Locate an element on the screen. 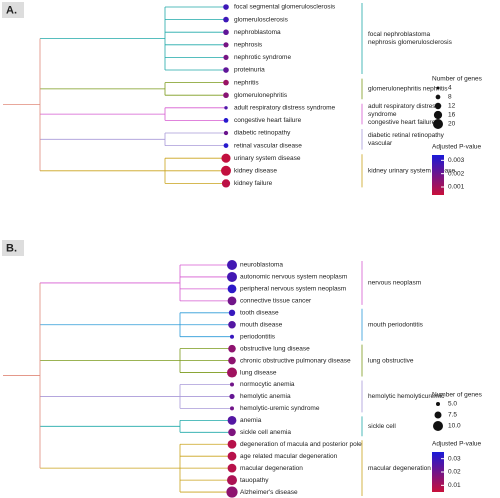 This screenshot has height=498, width=500. cluster-label: glomerulonephritis nephritis is located at coordinates (408, 89).